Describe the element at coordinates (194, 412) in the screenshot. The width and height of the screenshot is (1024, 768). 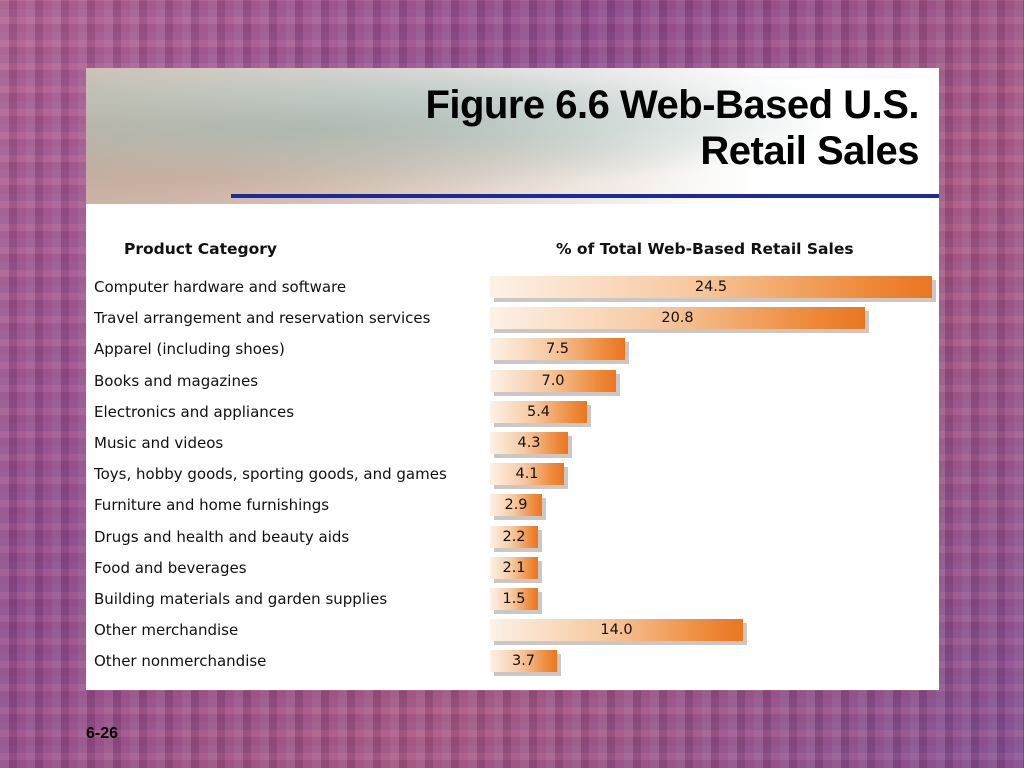
I see `category-label: Electronics and appliances` at that location.